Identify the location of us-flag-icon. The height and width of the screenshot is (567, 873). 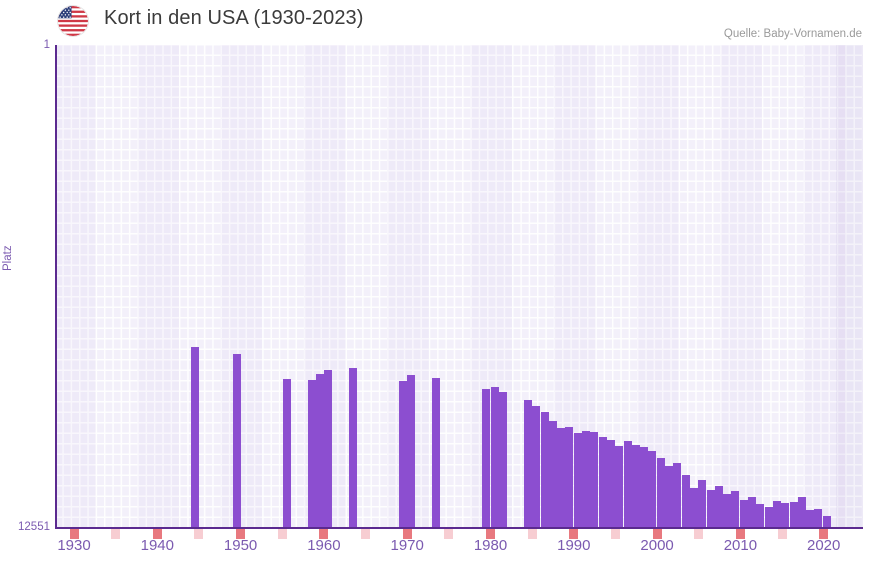
(73, 21).